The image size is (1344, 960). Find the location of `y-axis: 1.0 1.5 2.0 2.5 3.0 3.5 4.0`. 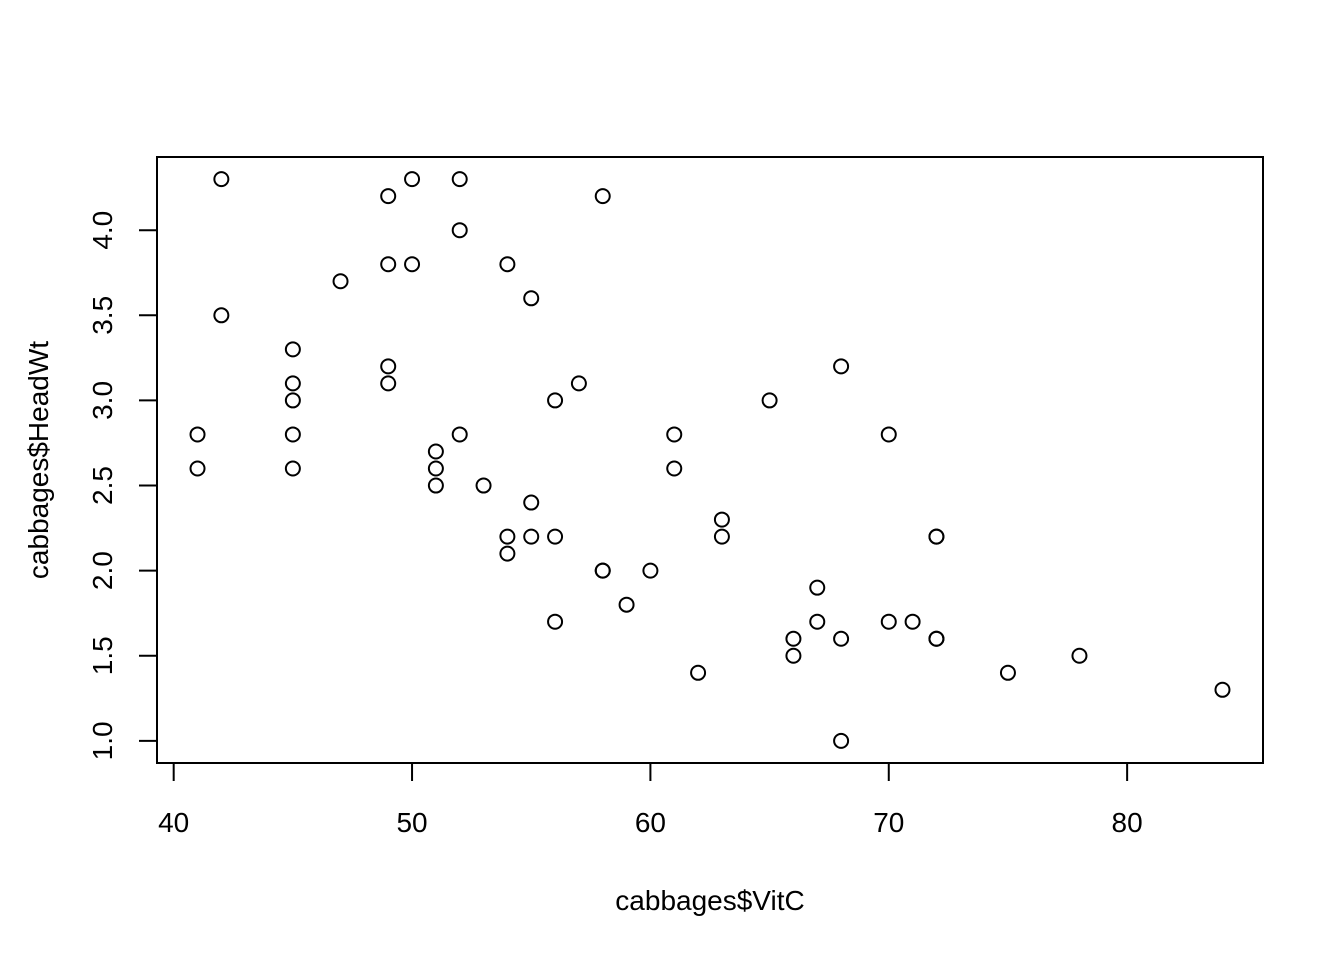

y-axis: 1.0 1.5 2.0 2.5 3.0 3.5 4.0 is located at coordinates (122, 485).